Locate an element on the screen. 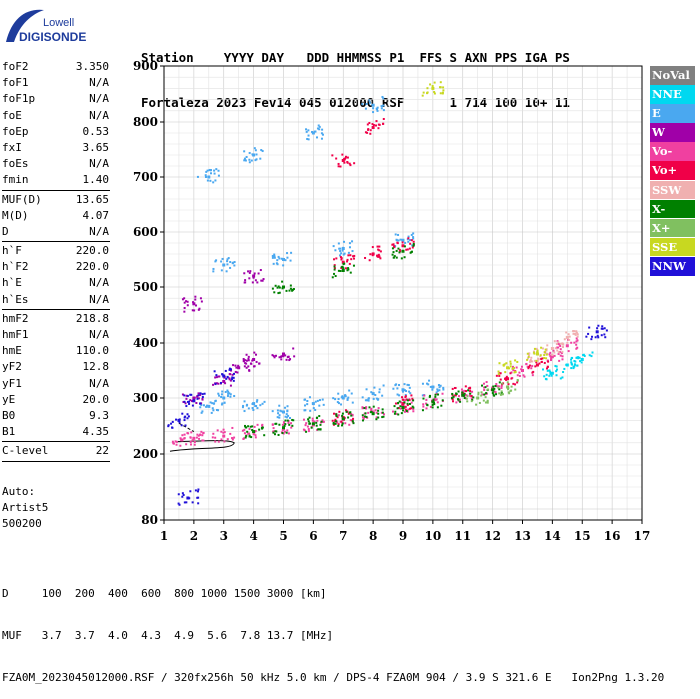 Image resolution: width=700 pixels, height=699 pixels. param-name: yE is located at coordinates (9, 399).